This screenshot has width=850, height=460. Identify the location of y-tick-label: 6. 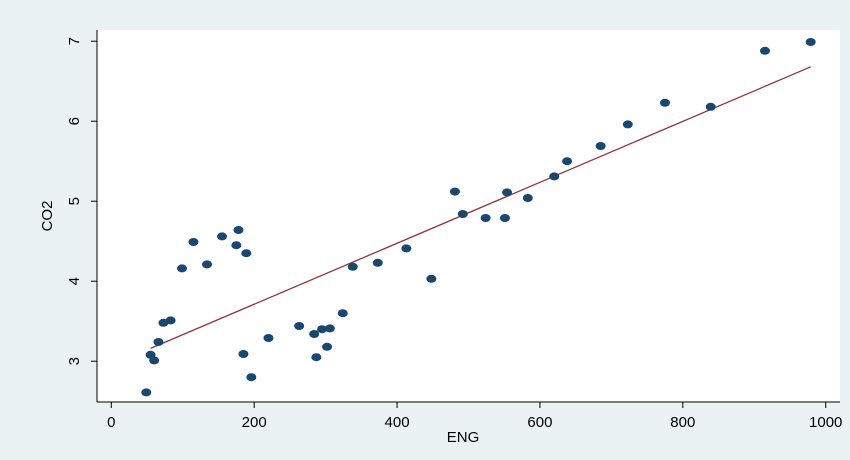
(74, 121).